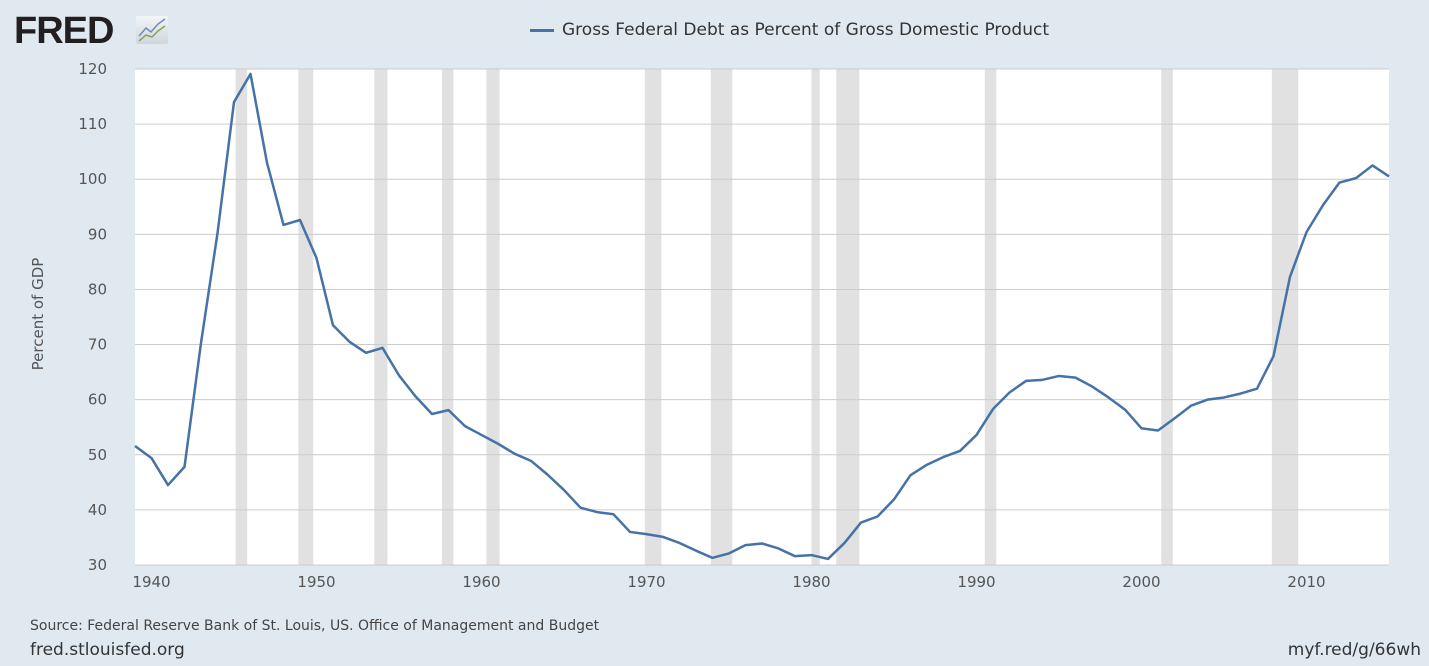  Describe the element at coordinates (542, 30) in the screenshot. I see `legend-swatch` at that location.